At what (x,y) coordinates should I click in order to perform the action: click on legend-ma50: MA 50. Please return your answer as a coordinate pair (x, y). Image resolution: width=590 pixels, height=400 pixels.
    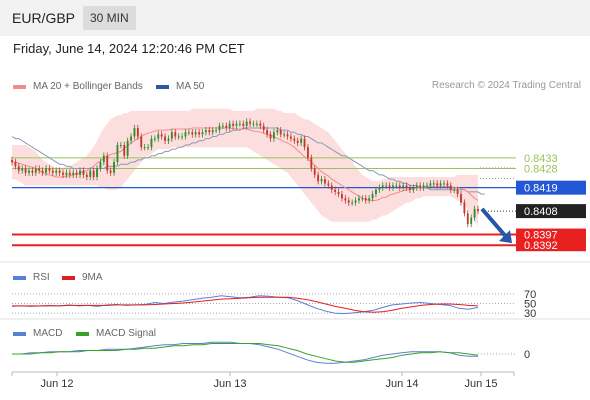
    Looking at the image, I should click on (180, 86).